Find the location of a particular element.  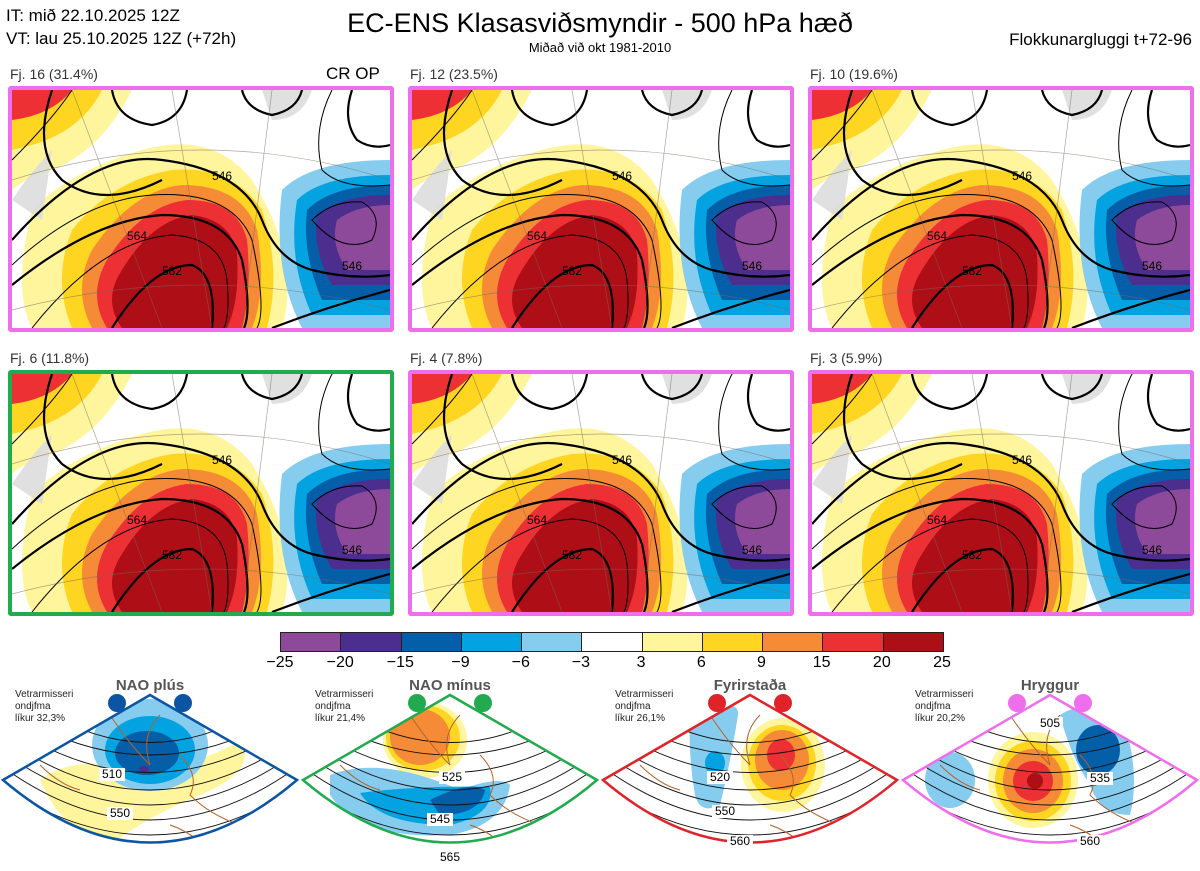

regime-contour-label: 550 is located at coordinates (120, 813).